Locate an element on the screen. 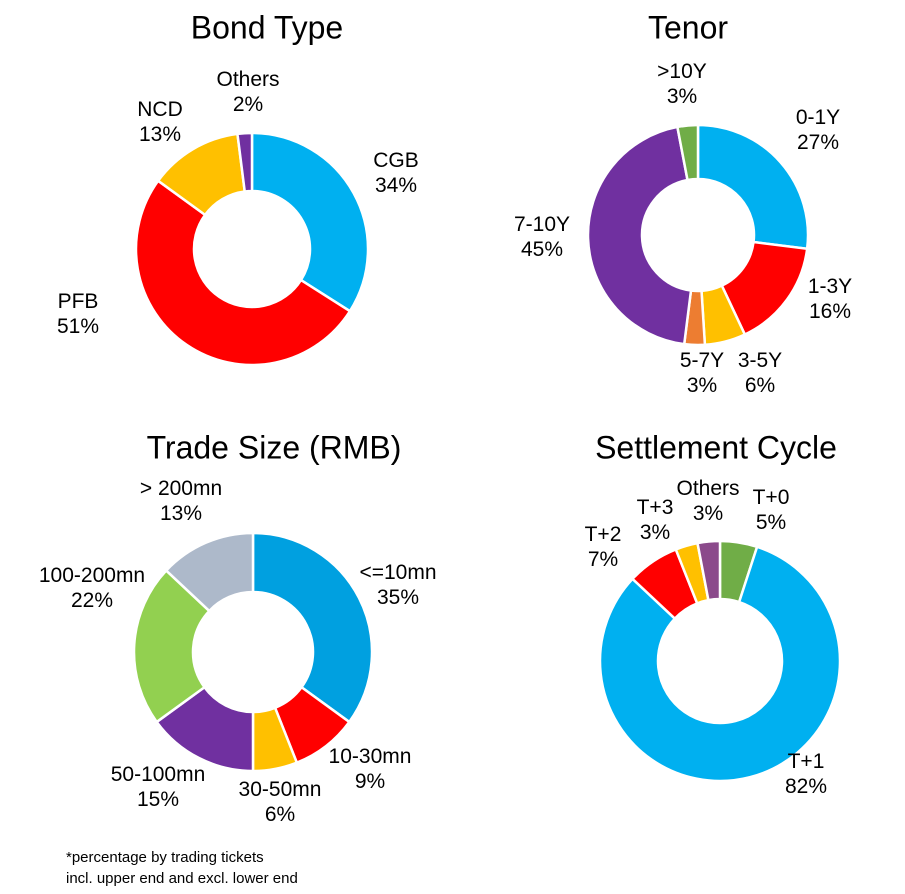  label-name: 30-50mn is located at coordinates (280, 789).